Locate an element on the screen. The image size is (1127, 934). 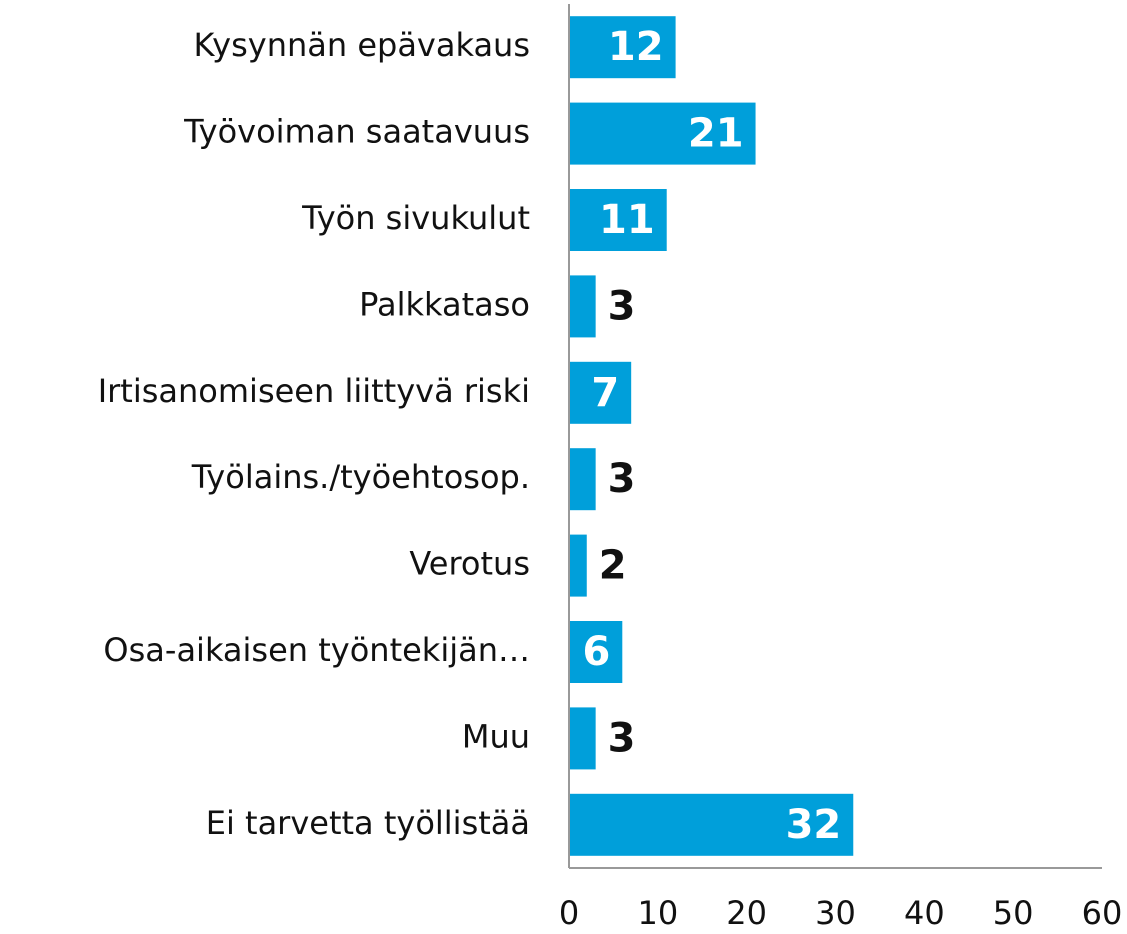
x-tick-label: 20 is located at coordinates (746, 913).